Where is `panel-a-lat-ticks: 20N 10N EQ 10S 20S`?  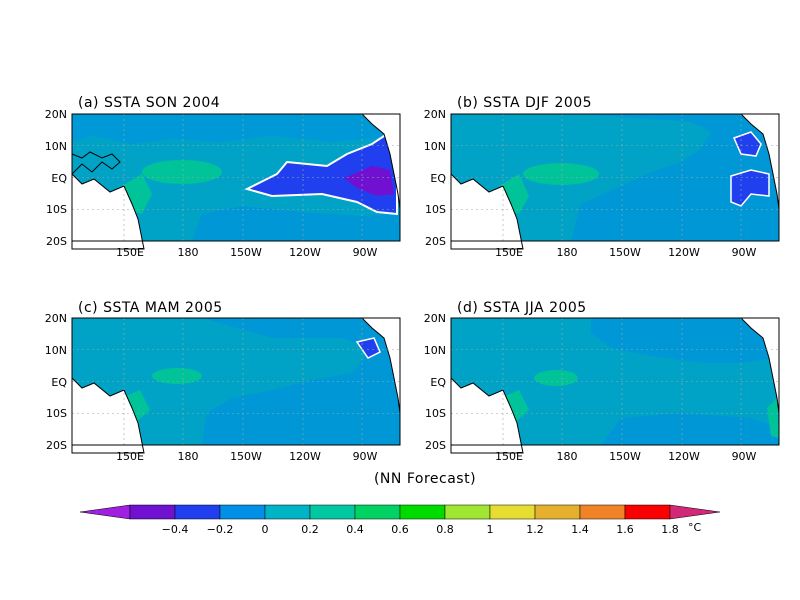
panel-a-lat-ticks: 20N 10N EQ 10S 20S is located at coordinates (56, 178).